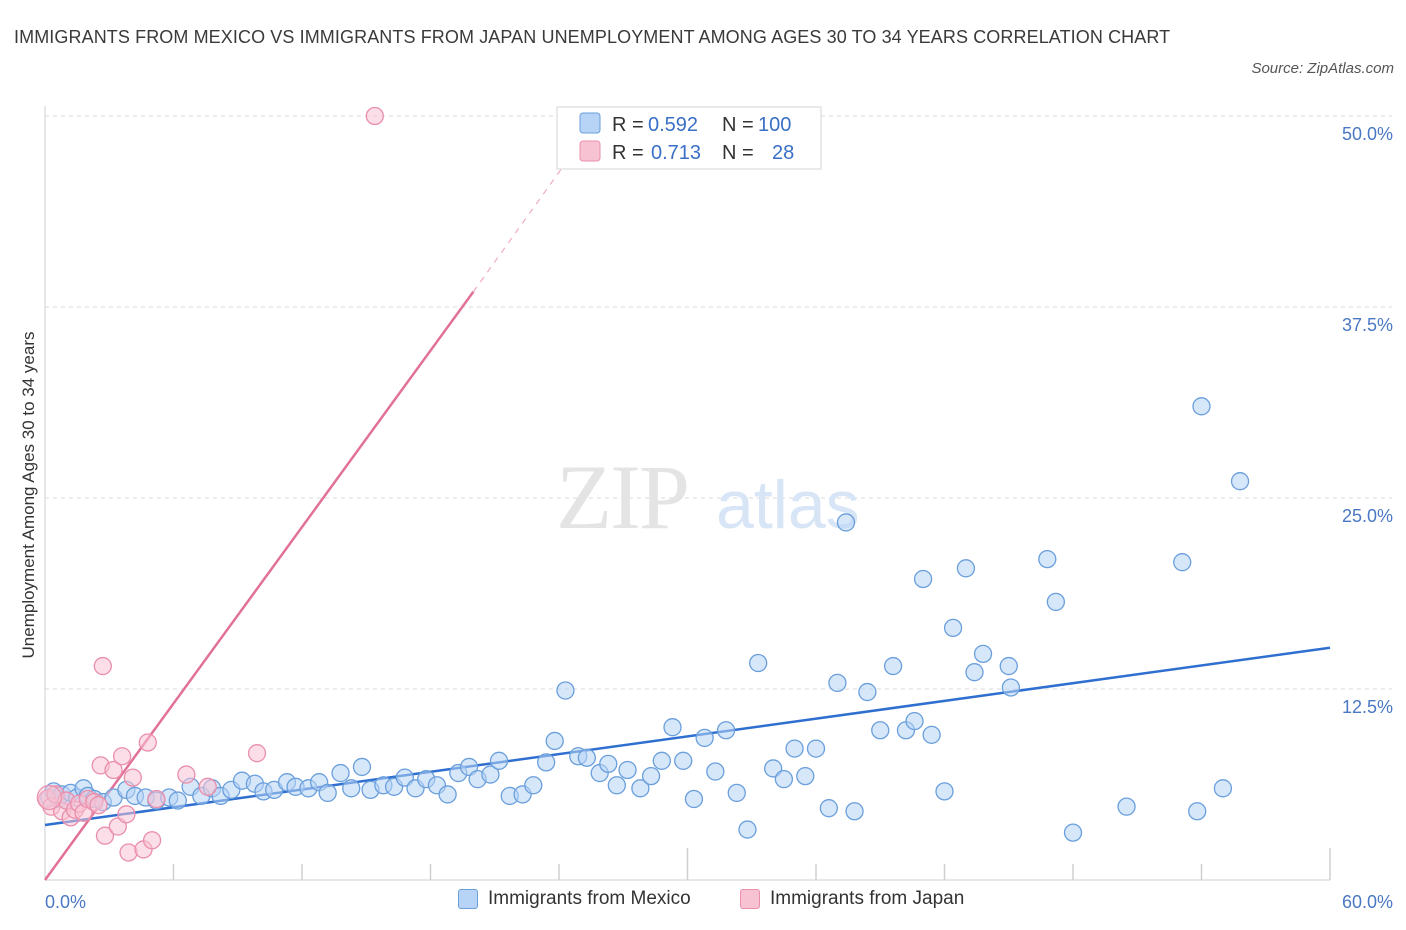 The height and width of the screenshot is (930, 1406). Describe the element at coordinates (1367, 707) in the screenshot. I see `y-tick-label-0: 12.5%` at that location.